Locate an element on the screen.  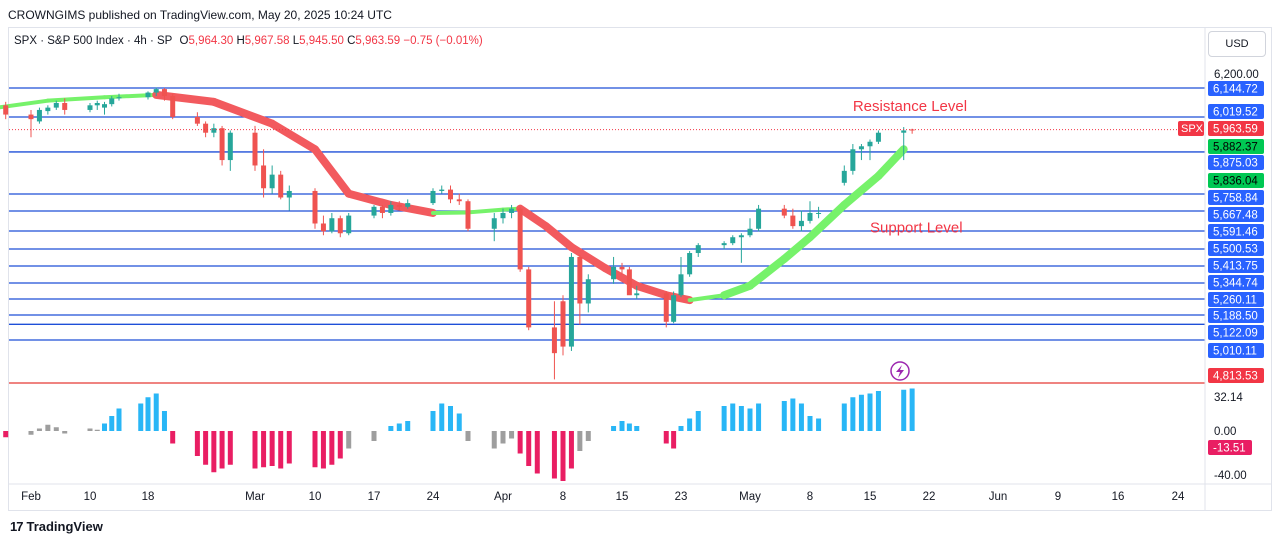
time-axis-label: 23 is located at coordinates (681, 497).